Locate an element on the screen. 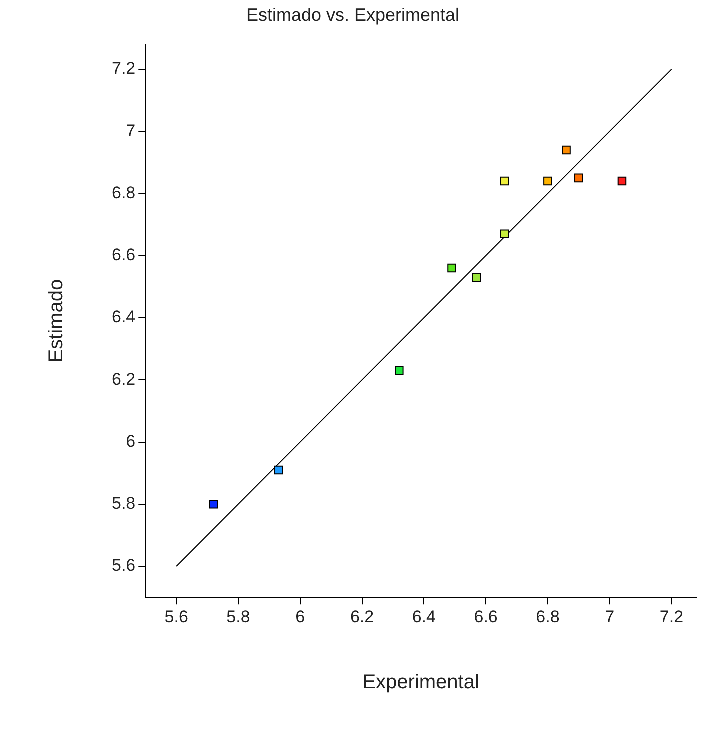 Image resolution: width=703 pixels, height=740 pixels. y-tick-label: 5.6 is located at coordinates (124, 566).